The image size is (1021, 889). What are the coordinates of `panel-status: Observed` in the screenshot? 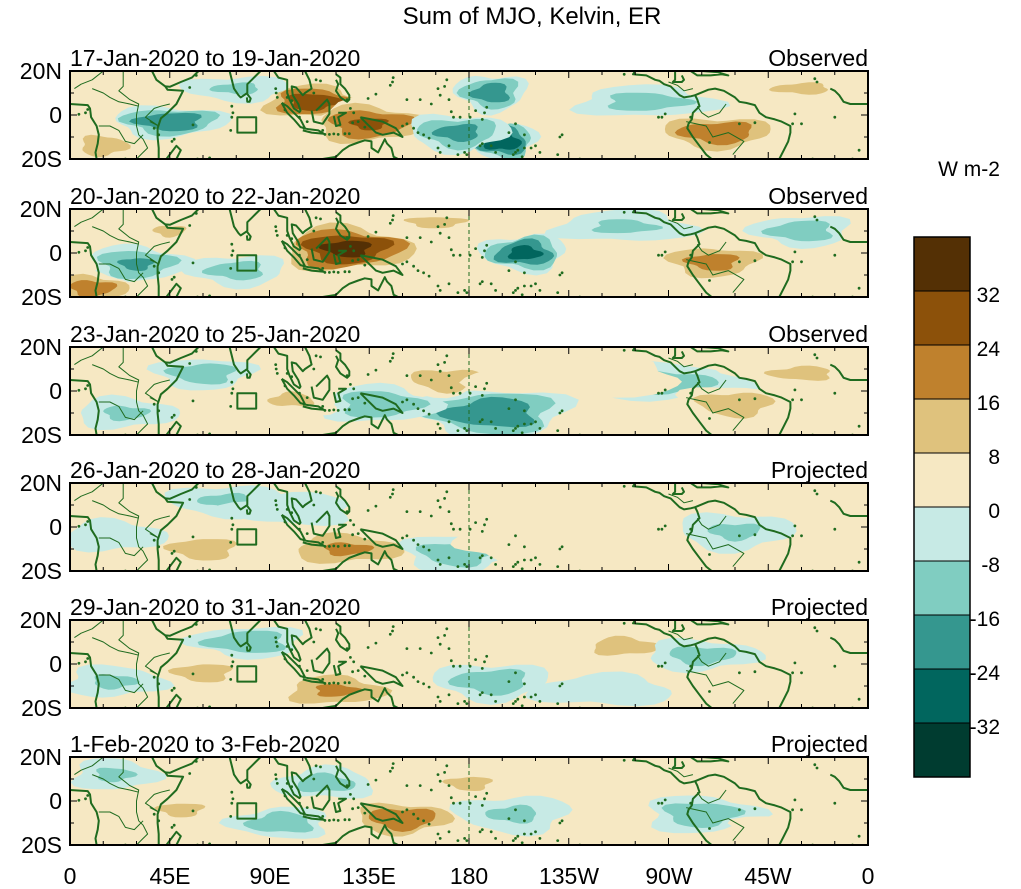 It's located at (818, 196).